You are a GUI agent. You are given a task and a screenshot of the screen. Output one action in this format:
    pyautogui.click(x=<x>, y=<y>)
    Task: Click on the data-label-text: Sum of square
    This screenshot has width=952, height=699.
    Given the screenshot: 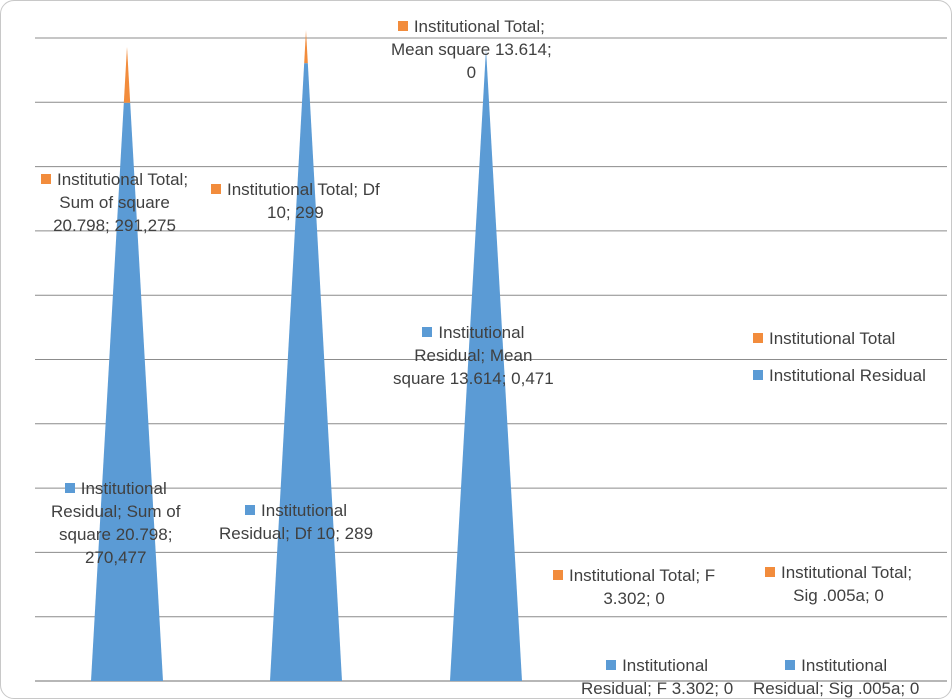 What is the action you would take?
    pyautogui.click(x=114, y=202)
    